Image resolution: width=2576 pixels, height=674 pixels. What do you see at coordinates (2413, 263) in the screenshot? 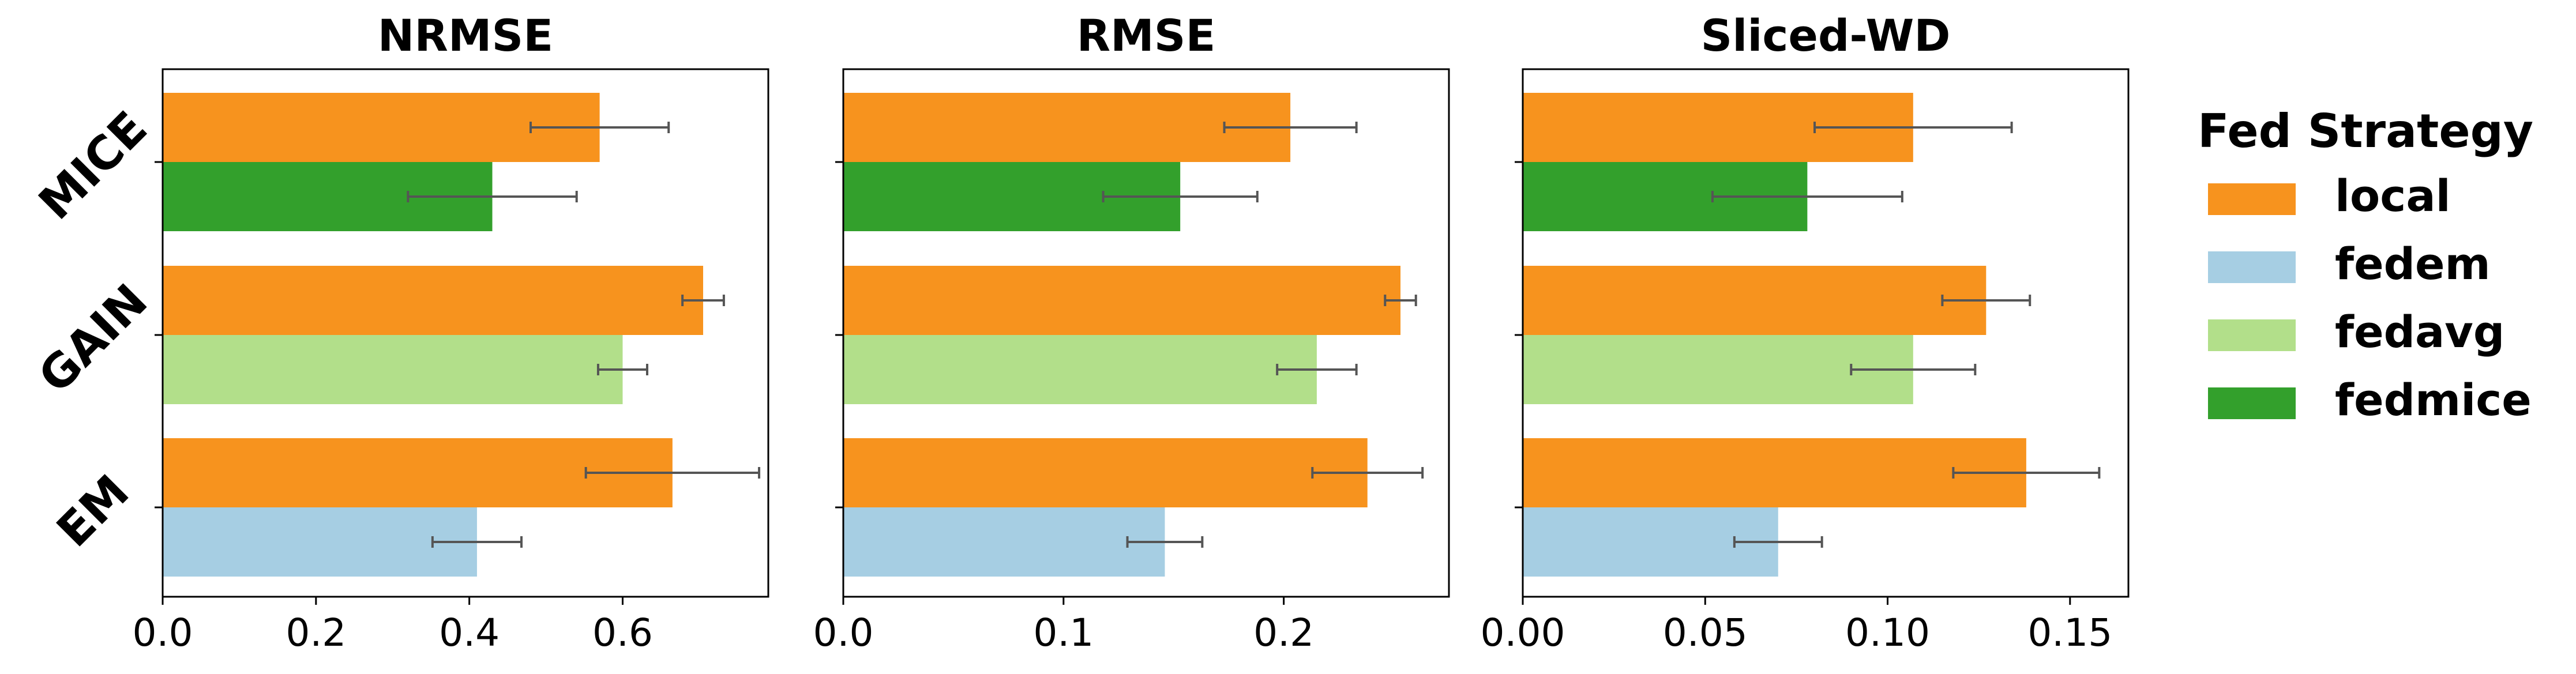
I see `legend-label-fedem: fedem` at bounding box center [2413, 263].